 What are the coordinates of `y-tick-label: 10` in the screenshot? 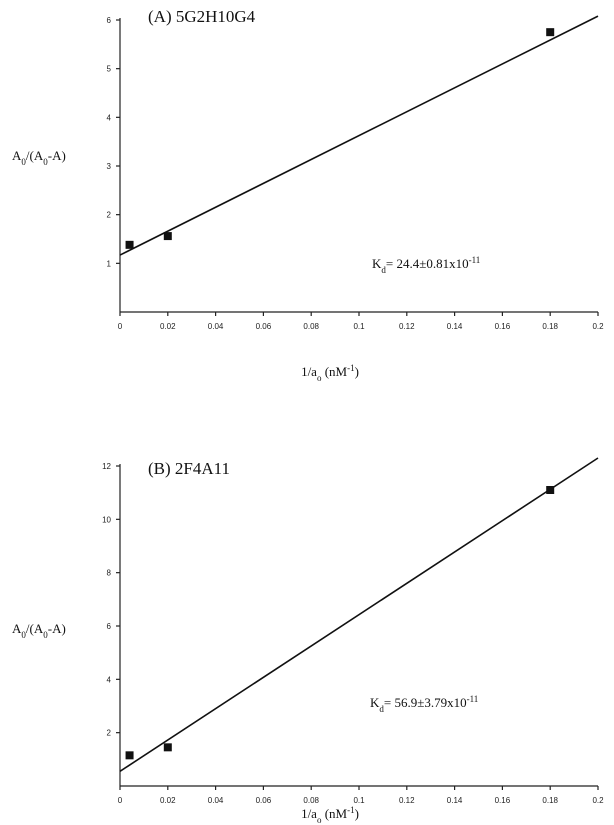 It's located at (106, 519).